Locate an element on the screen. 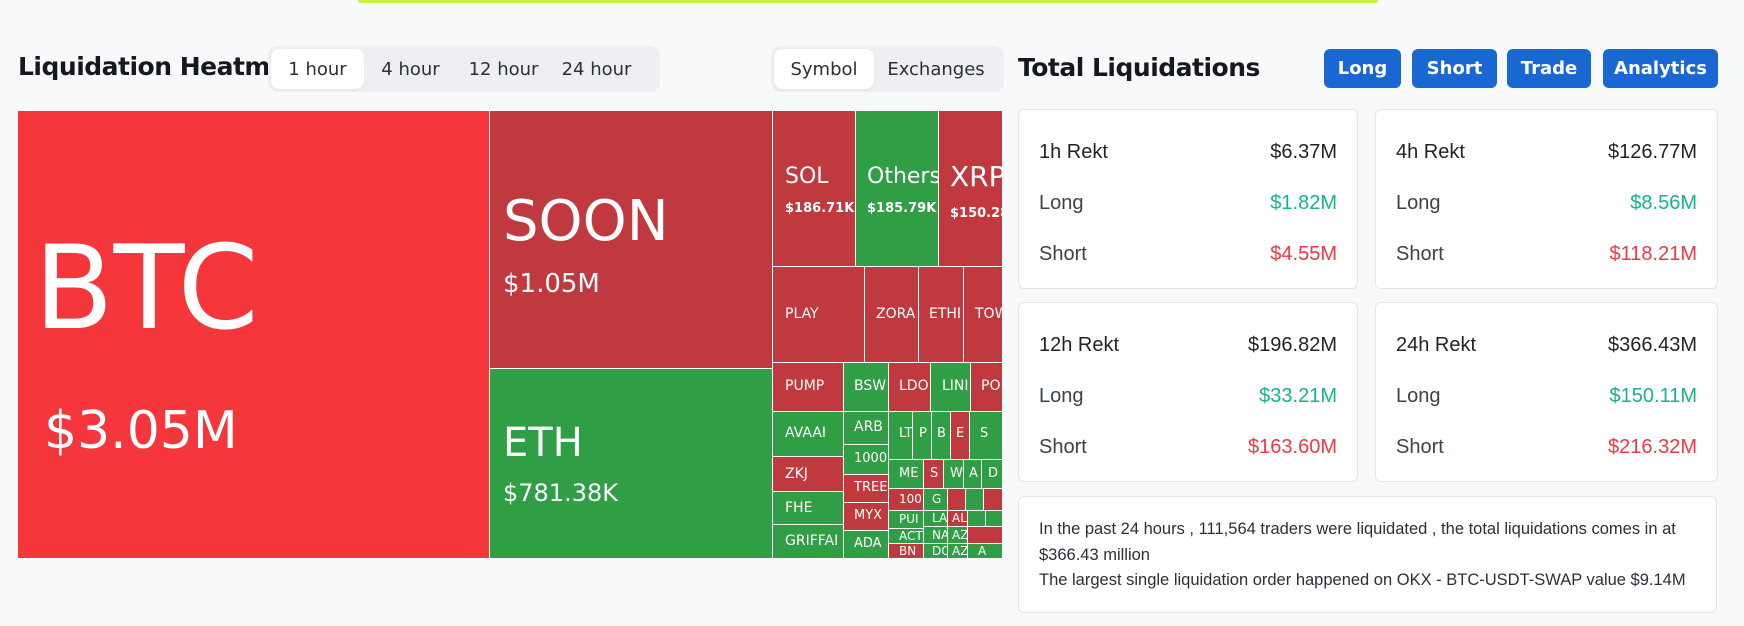  heatmap-tile-avaai: AVAAI is located at coordinates (808, 434).